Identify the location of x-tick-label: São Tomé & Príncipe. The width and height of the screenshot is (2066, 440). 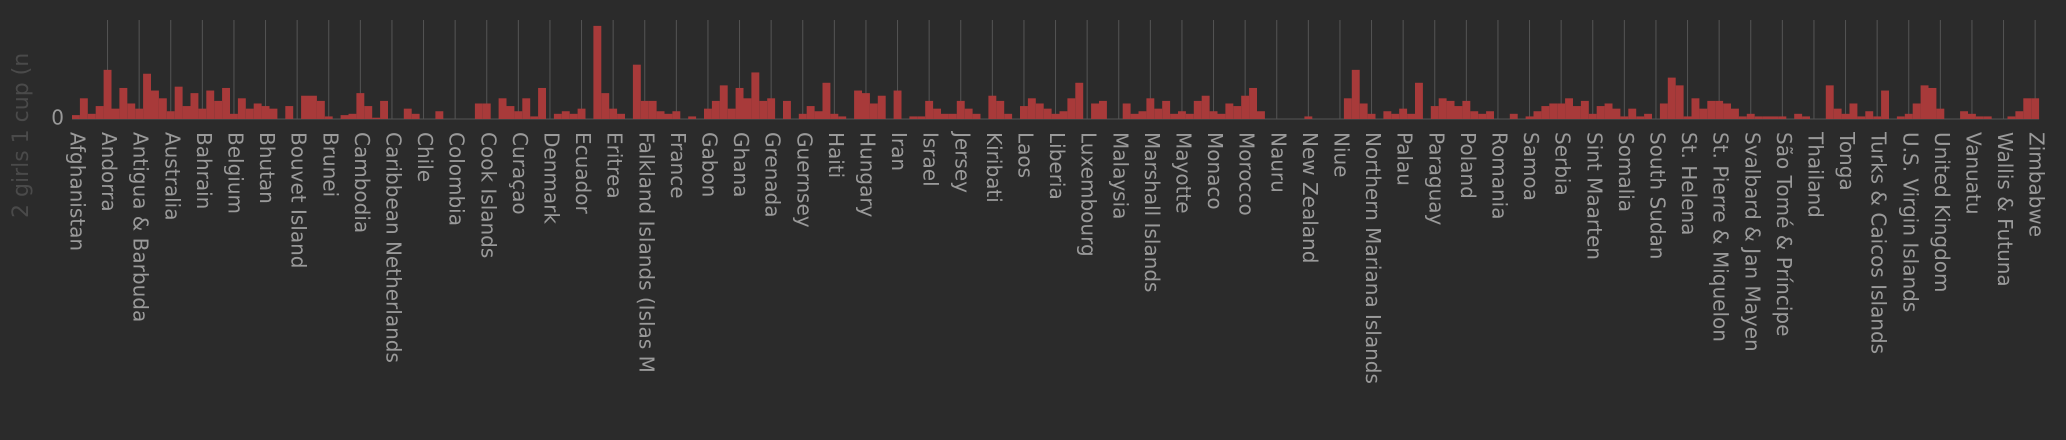
(1784, 234).